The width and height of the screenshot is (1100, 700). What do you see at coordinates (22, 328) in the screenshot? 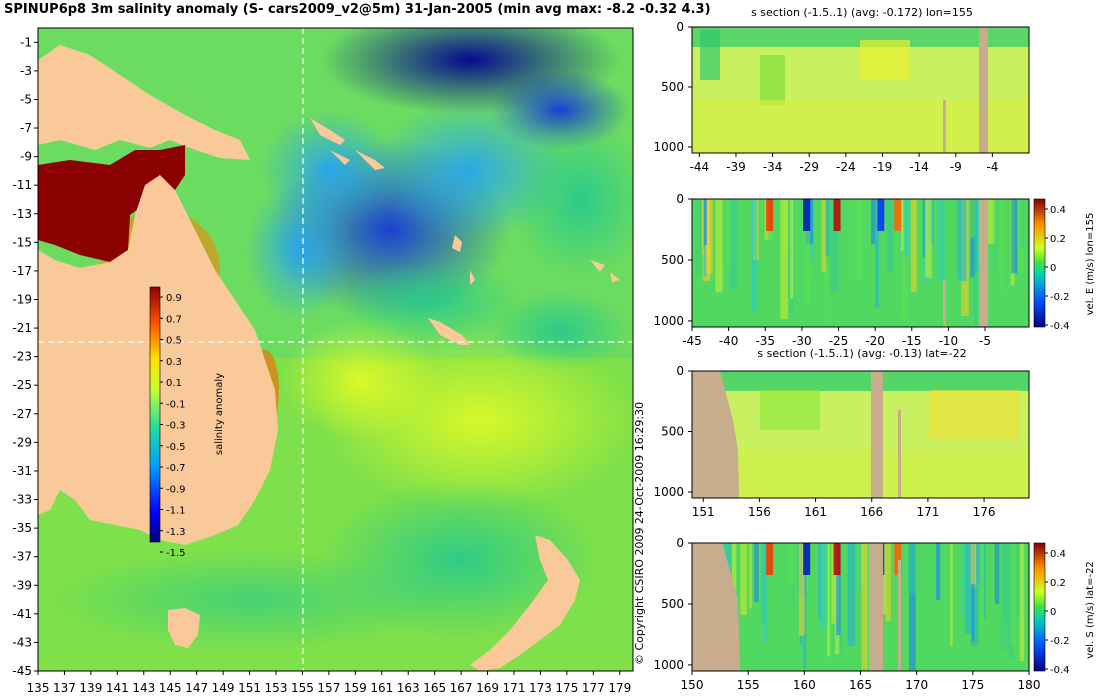
I see `map-y-tick-label: -21` at bounding box center [22, 328].